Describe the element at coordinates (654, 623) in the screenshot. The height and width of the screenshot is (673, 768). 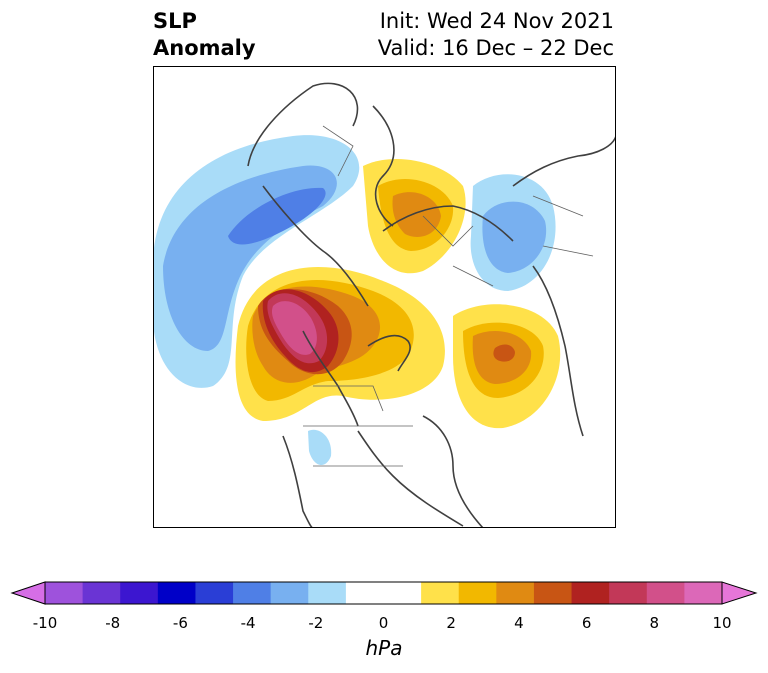
I see `colorbar-tick-label: 8` at that location.